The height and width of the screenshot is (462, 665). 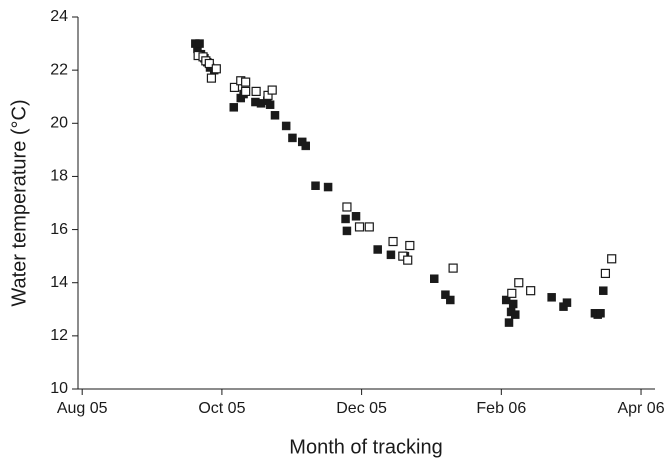 I want to click on y-tick-label: 12, so click(x=59, y=335).